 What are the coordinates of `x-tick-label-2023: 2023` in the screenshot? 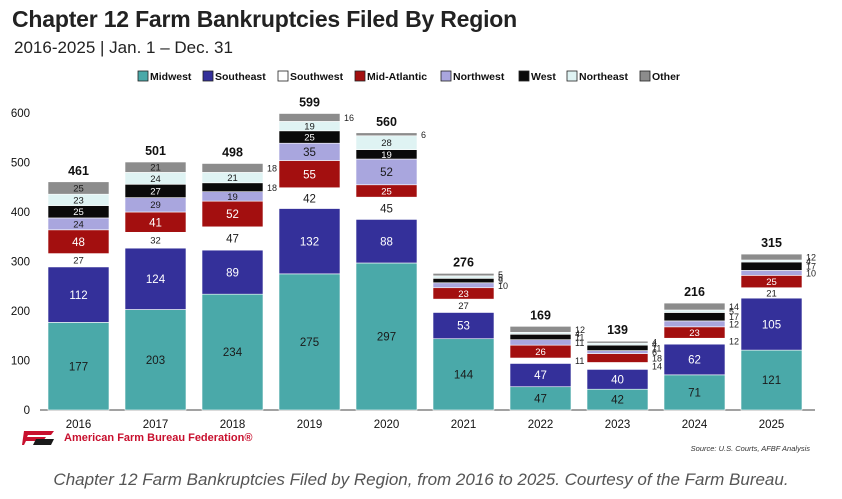 It's located at (618, 425).